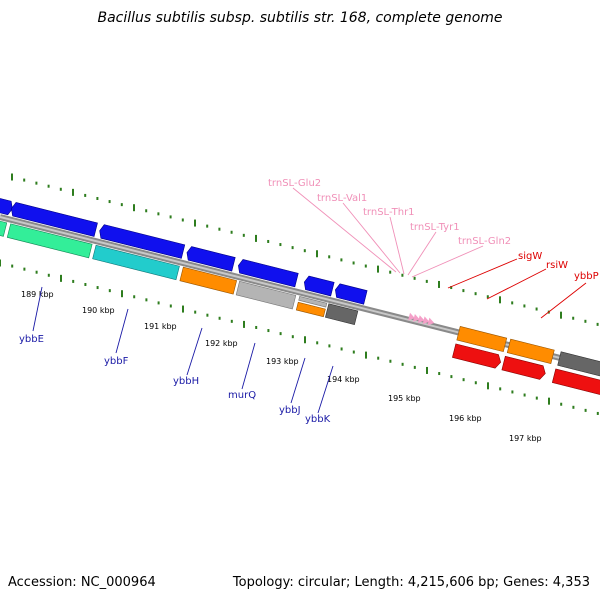 This screenshot has height=600, width=600. What do you see at coordinates (54, 219) in the screenshot?
I see `gene-arrow-ybbE` at bounding box center [54, 219].